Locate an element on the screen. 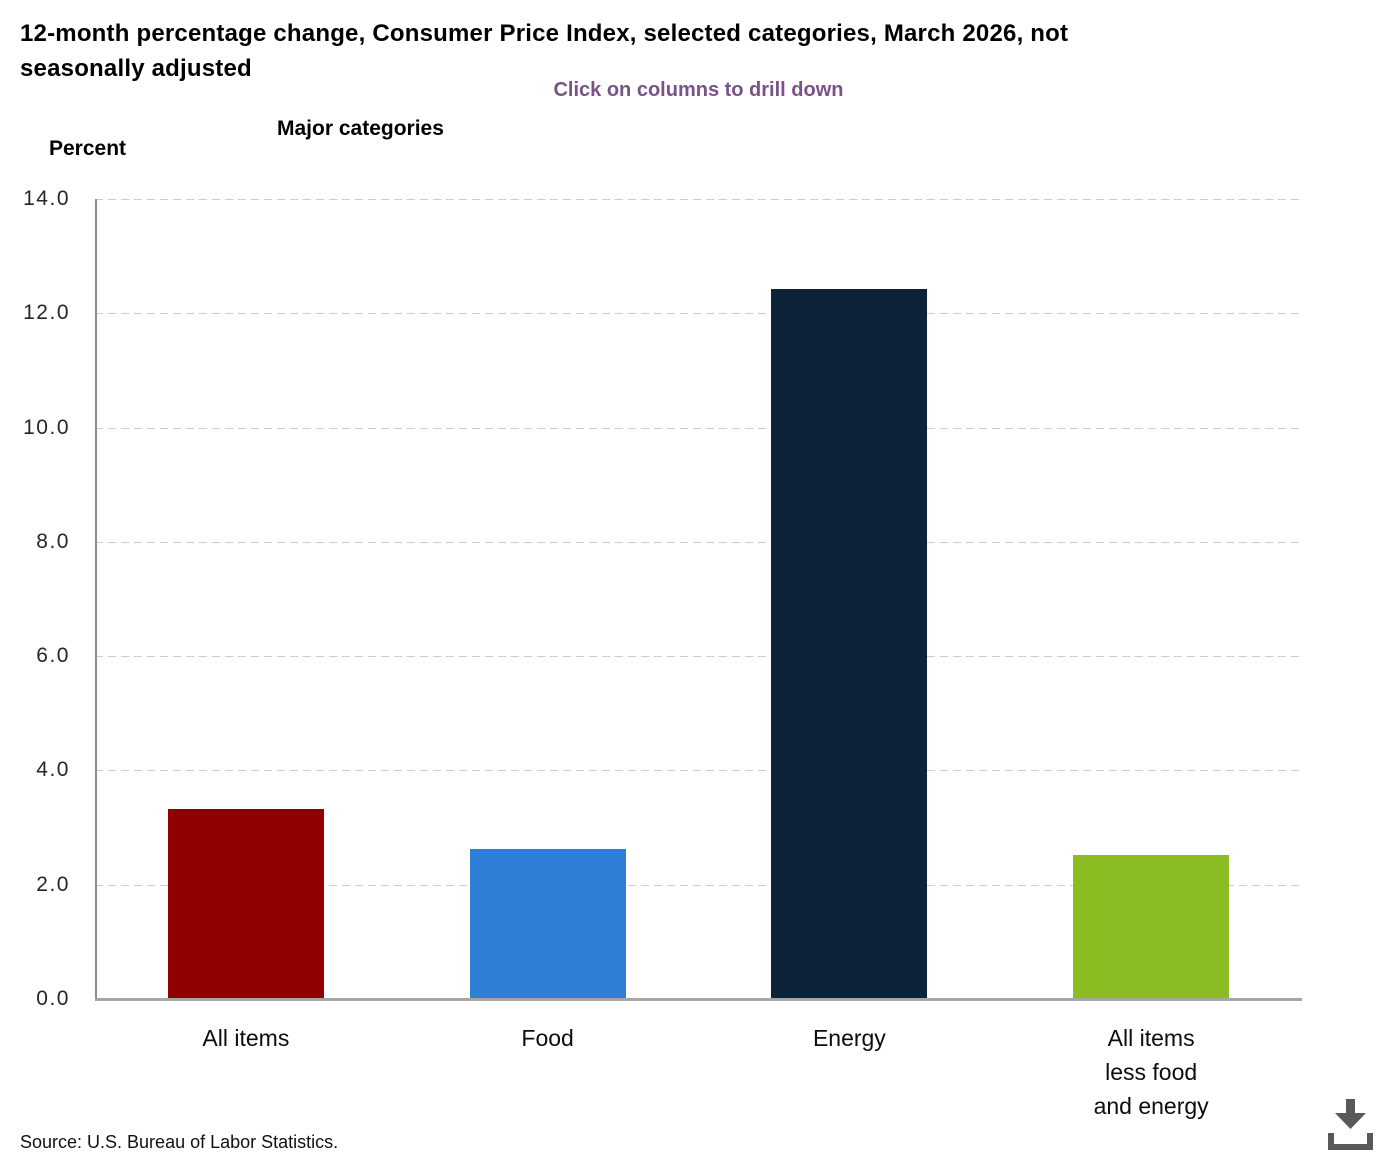 This screenshot has width=1400, height=1160. download-button is located at coordinates (1350, 1124).